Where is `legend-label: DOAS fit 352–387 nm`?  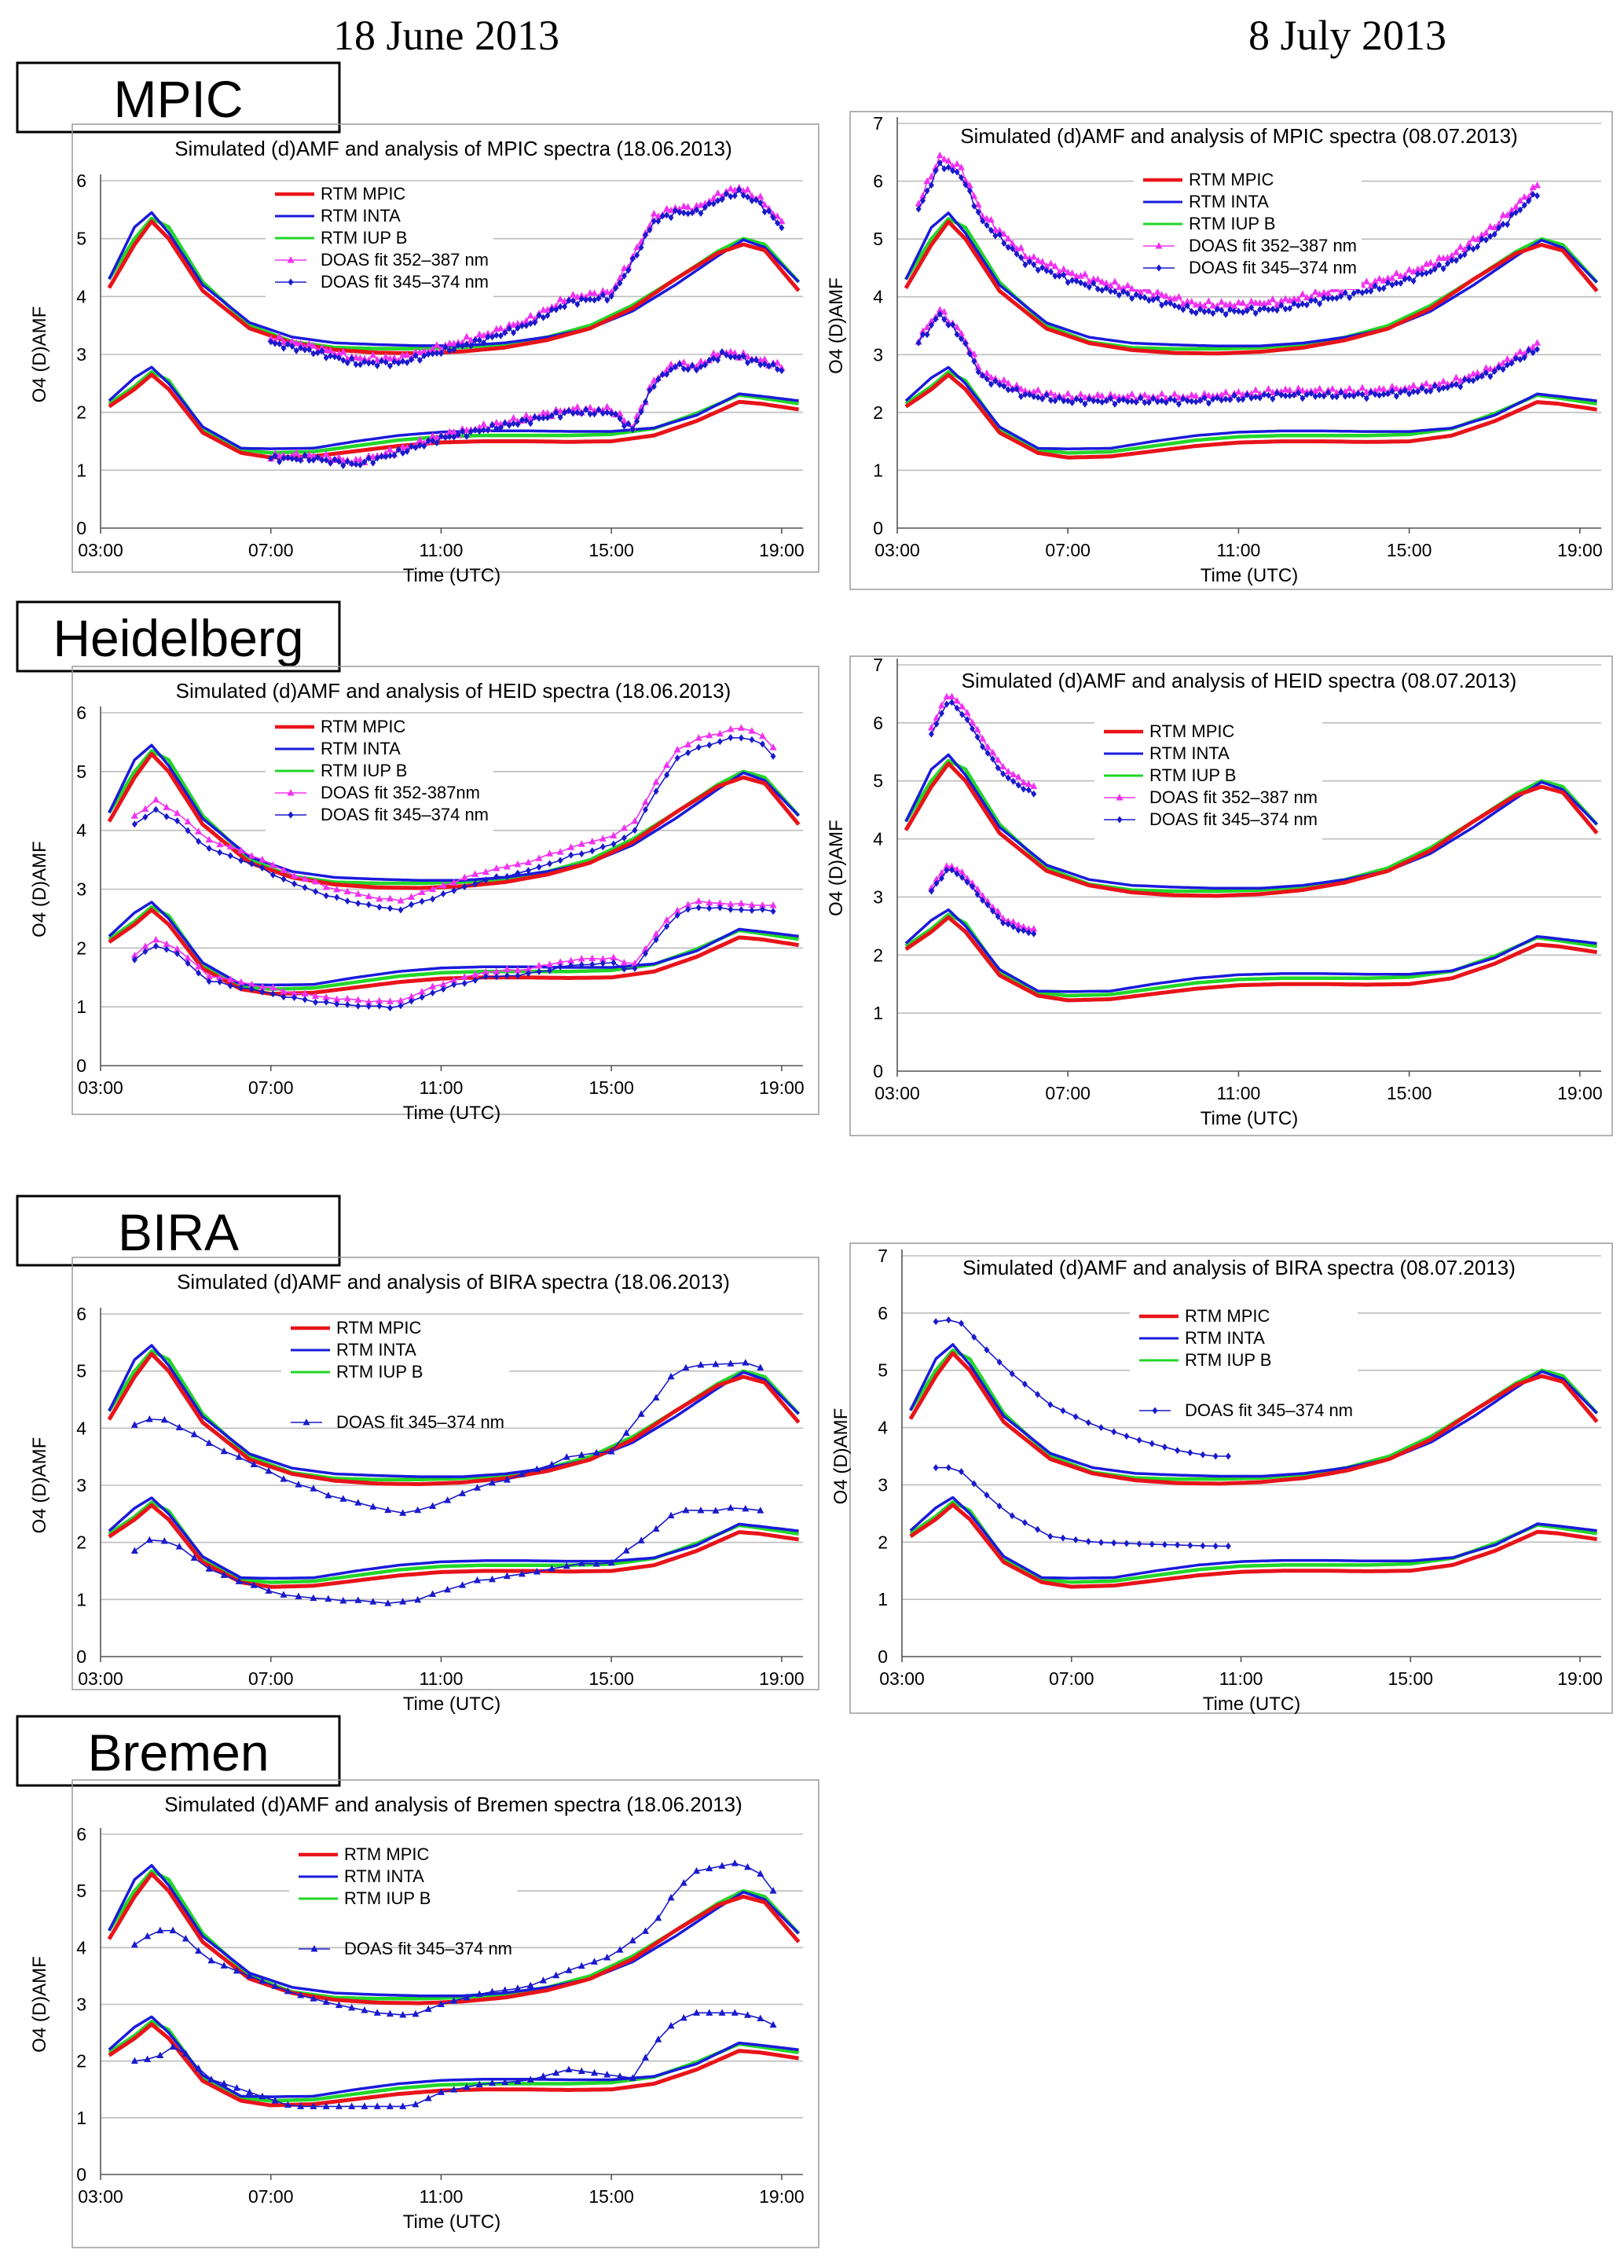 legend-label: DOAS fit 352–387 nm is located at coordinates (1233, 797).